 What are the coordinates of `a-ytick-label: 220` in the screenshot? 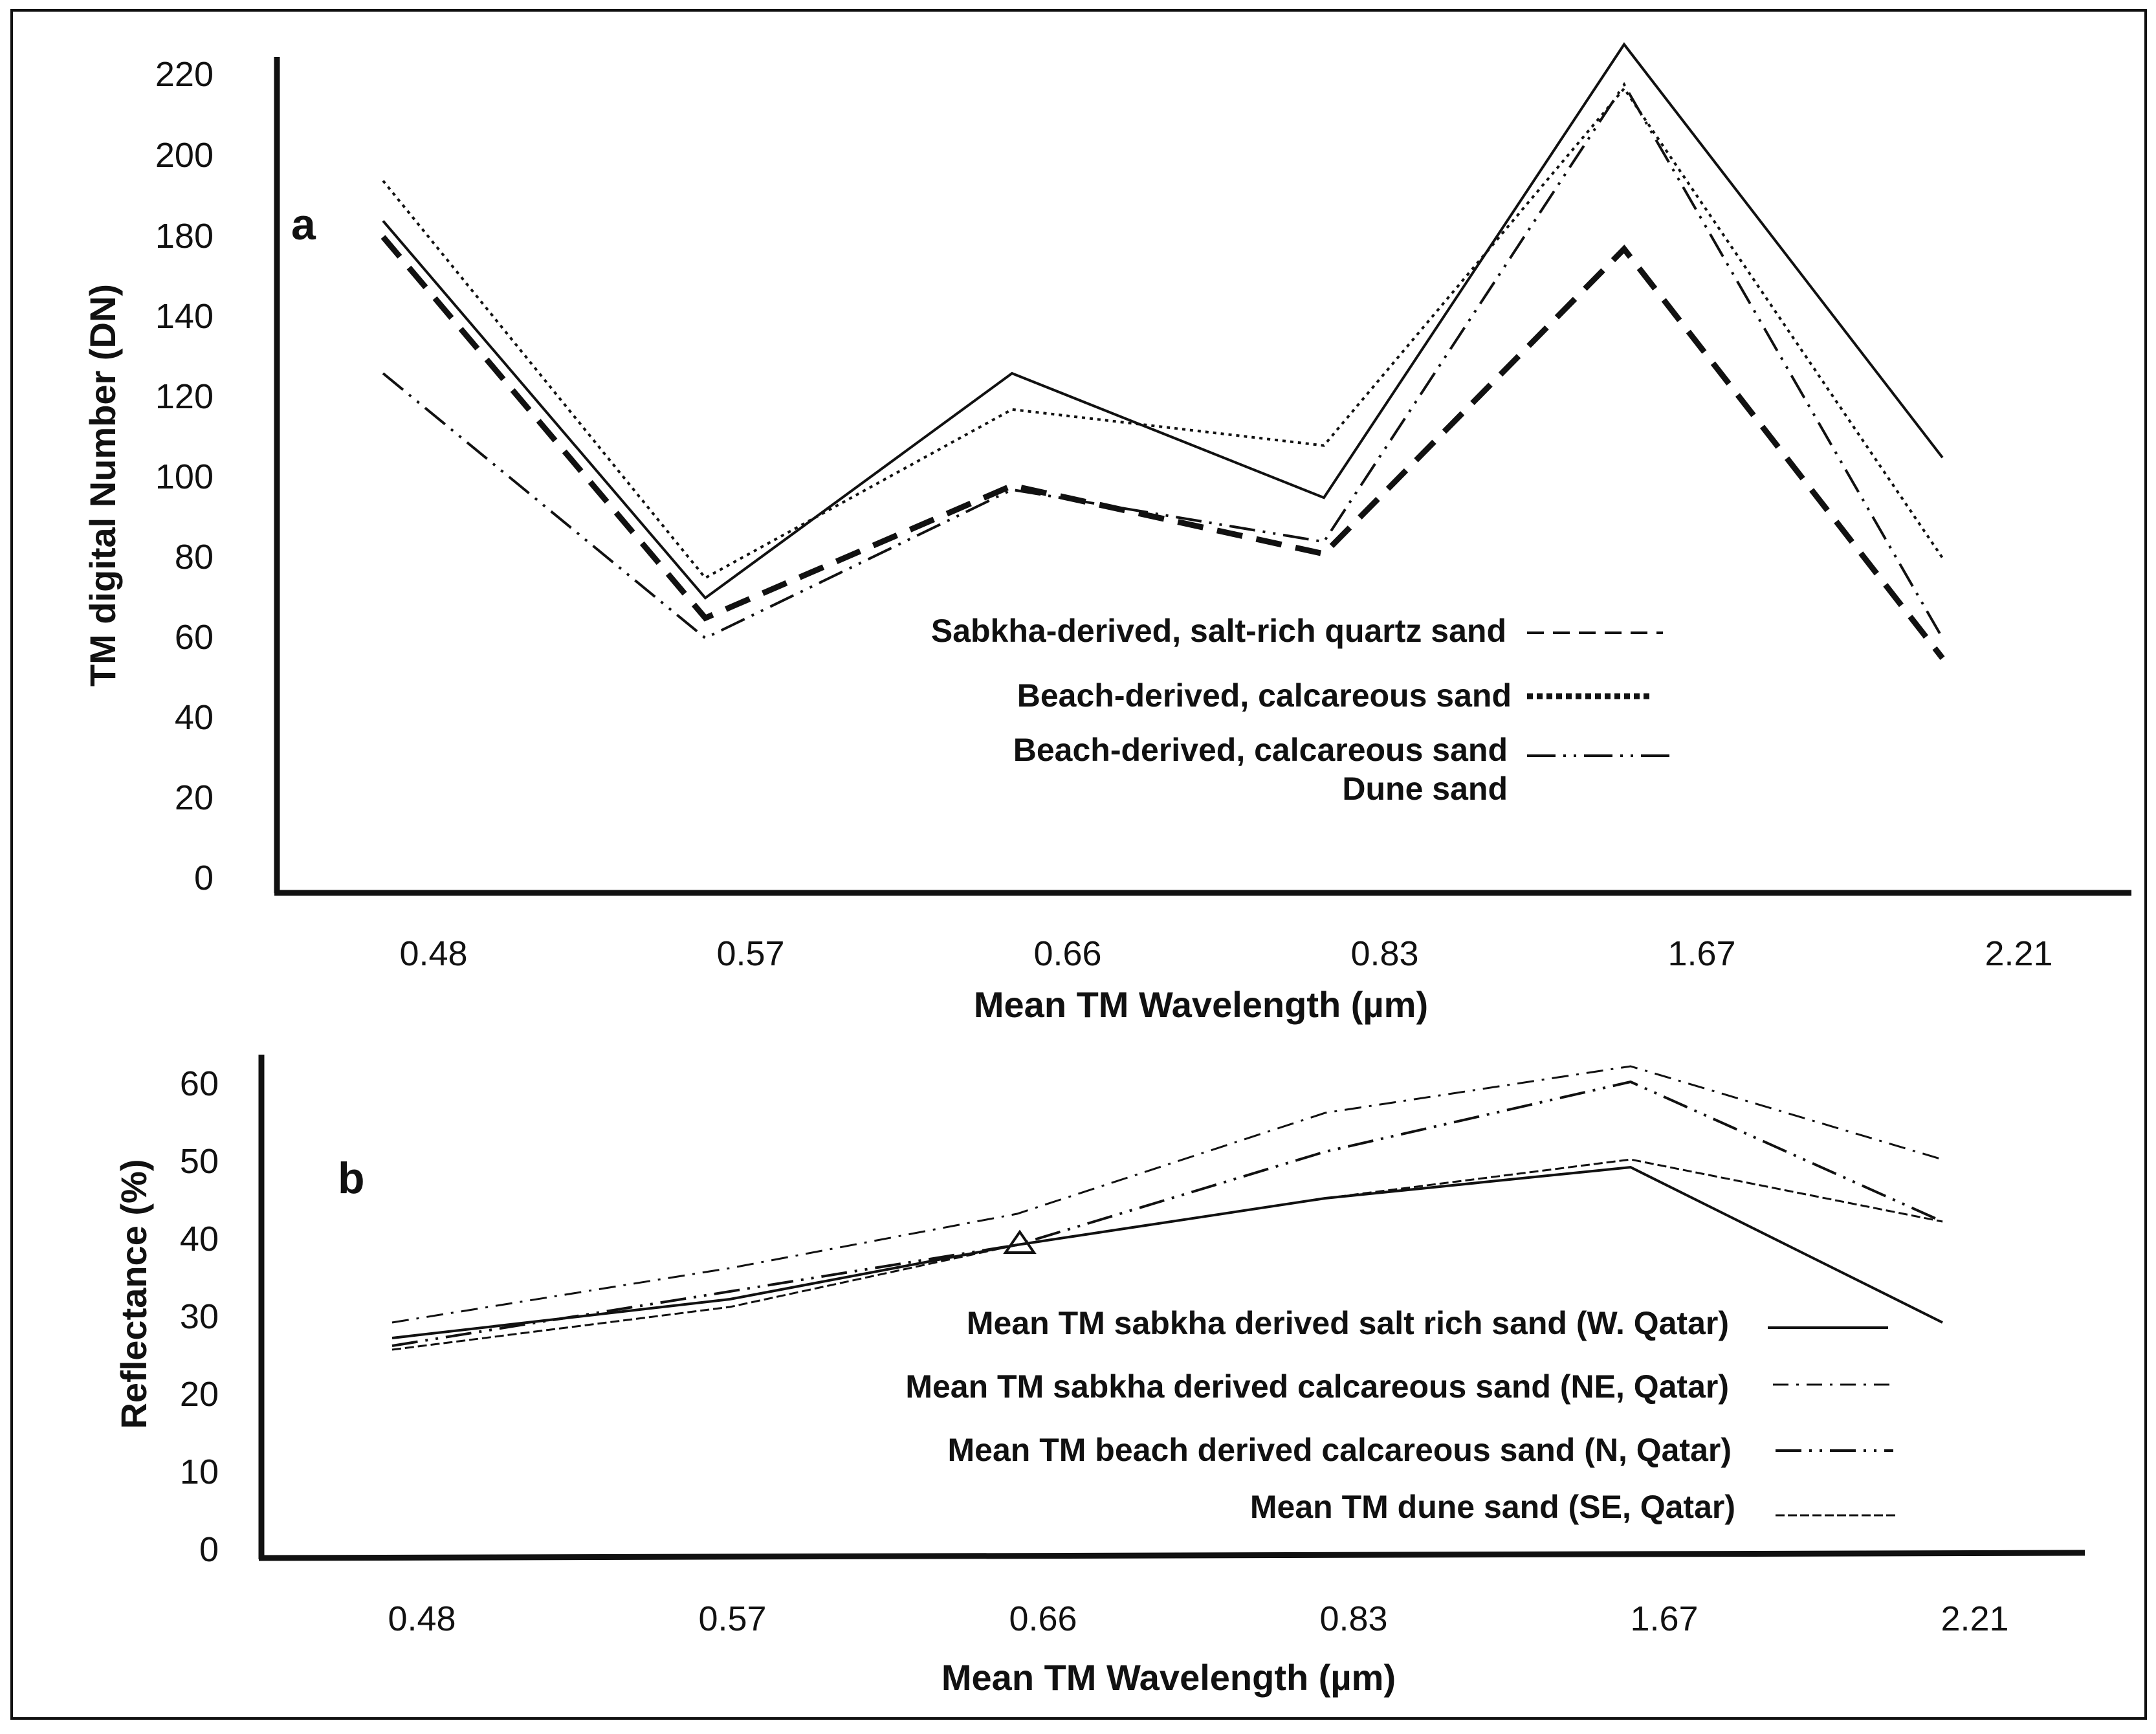 It's located at (184, 74).